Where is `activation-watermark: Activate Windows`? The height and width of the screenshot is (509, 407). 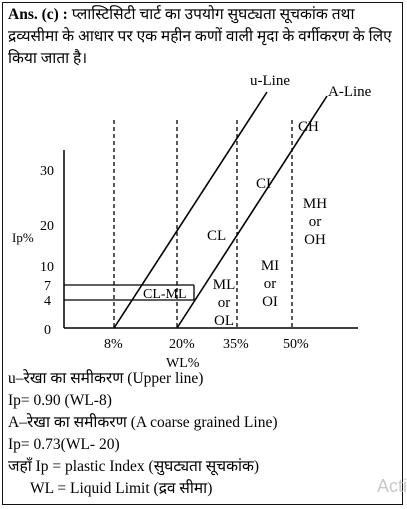
activation-watermark: Activate Windows is located at coordinates (392, 486).